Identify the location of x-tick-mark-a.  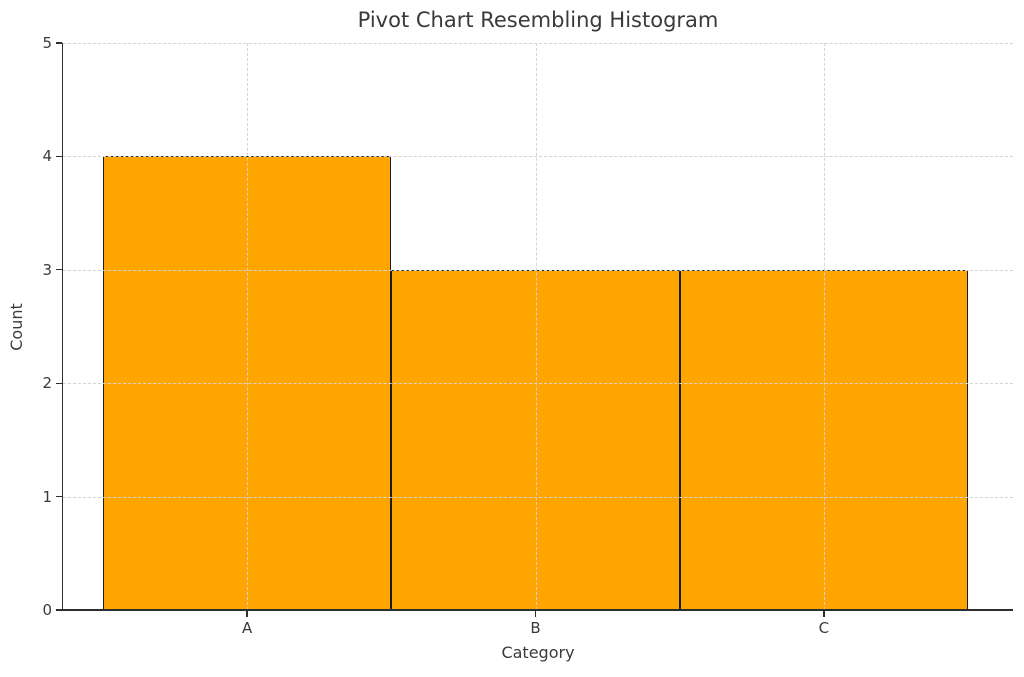
(247, 614).